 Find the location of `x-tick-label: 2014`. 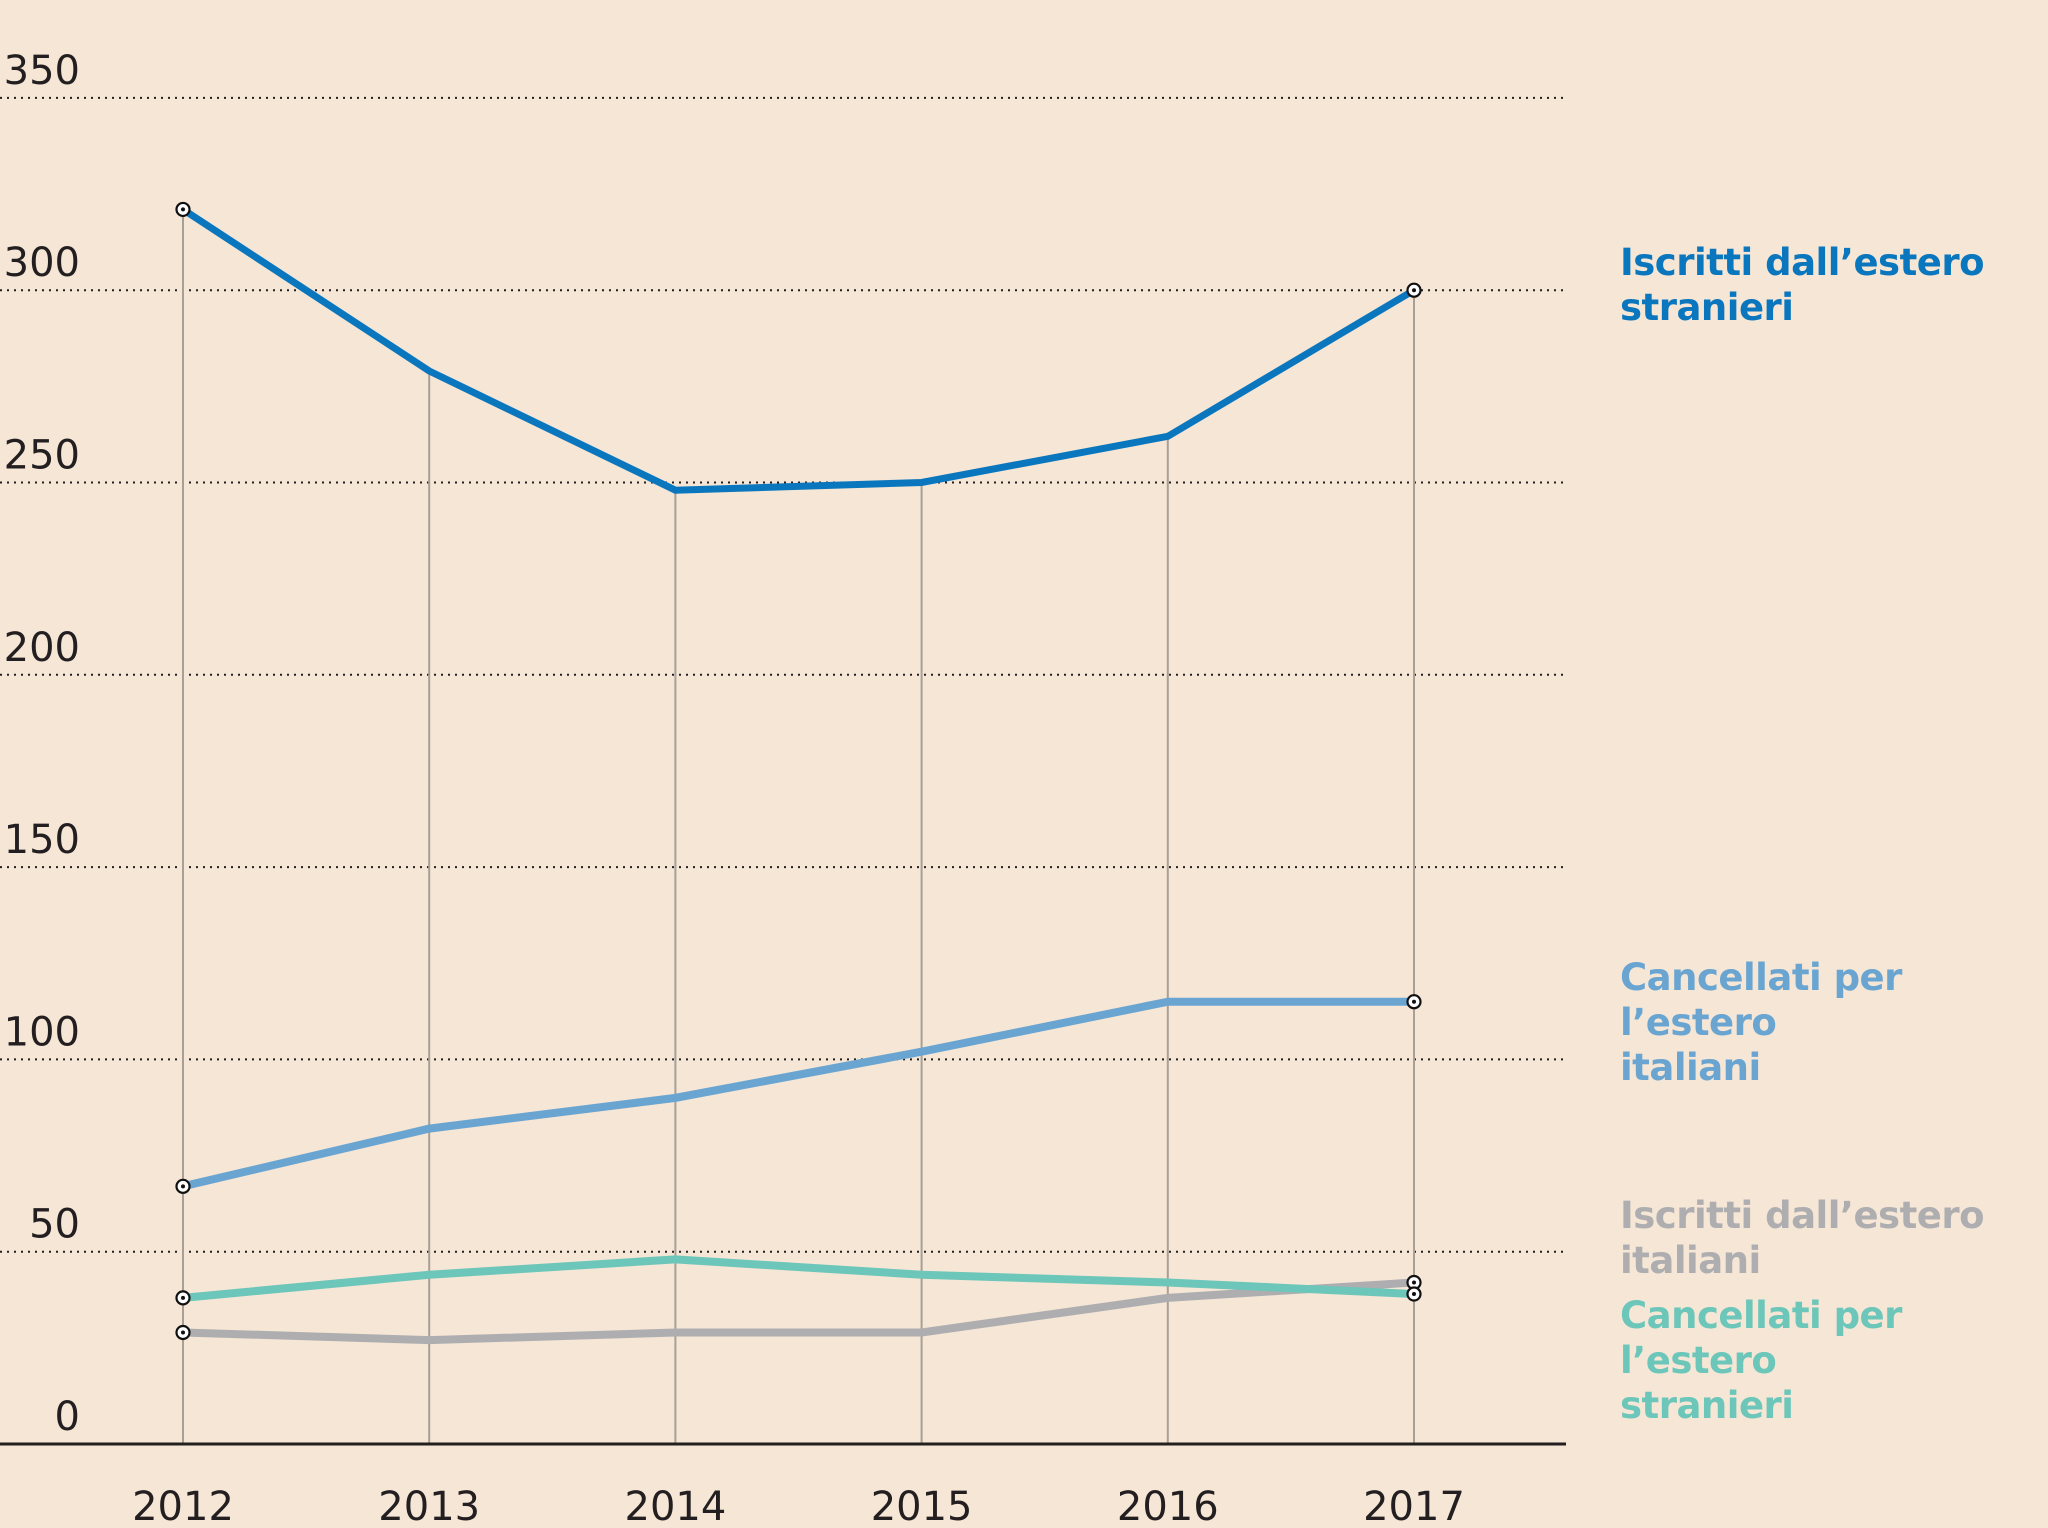

x-tick-label: 2014 is located at coordinates (676, 1506).